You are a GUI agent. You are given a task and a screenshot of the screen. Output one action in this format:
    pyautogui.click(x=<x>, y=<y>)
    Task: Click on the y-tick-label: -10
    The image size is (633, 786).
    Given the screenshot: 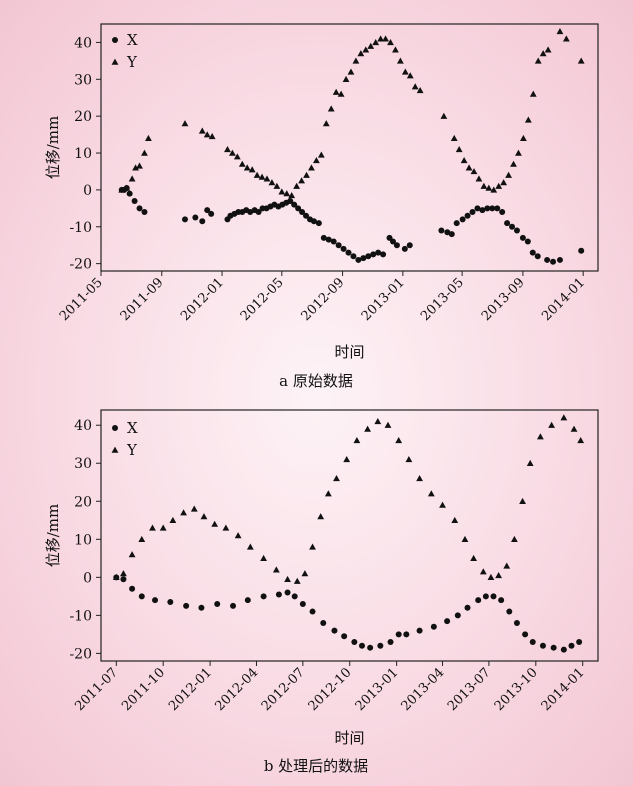 What is the action you would take?
    pyautogui.click(x=80, y=616)
    